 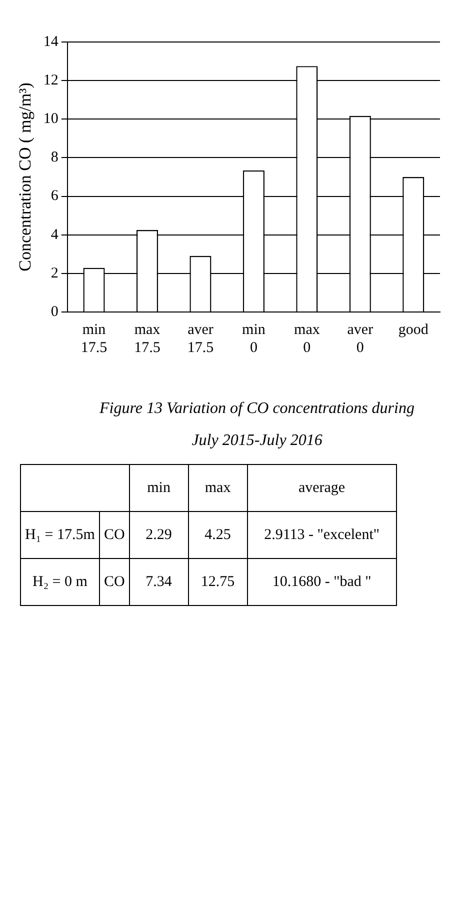 I want to click on x-tick-label: max 0, so click(x=307, y=339).